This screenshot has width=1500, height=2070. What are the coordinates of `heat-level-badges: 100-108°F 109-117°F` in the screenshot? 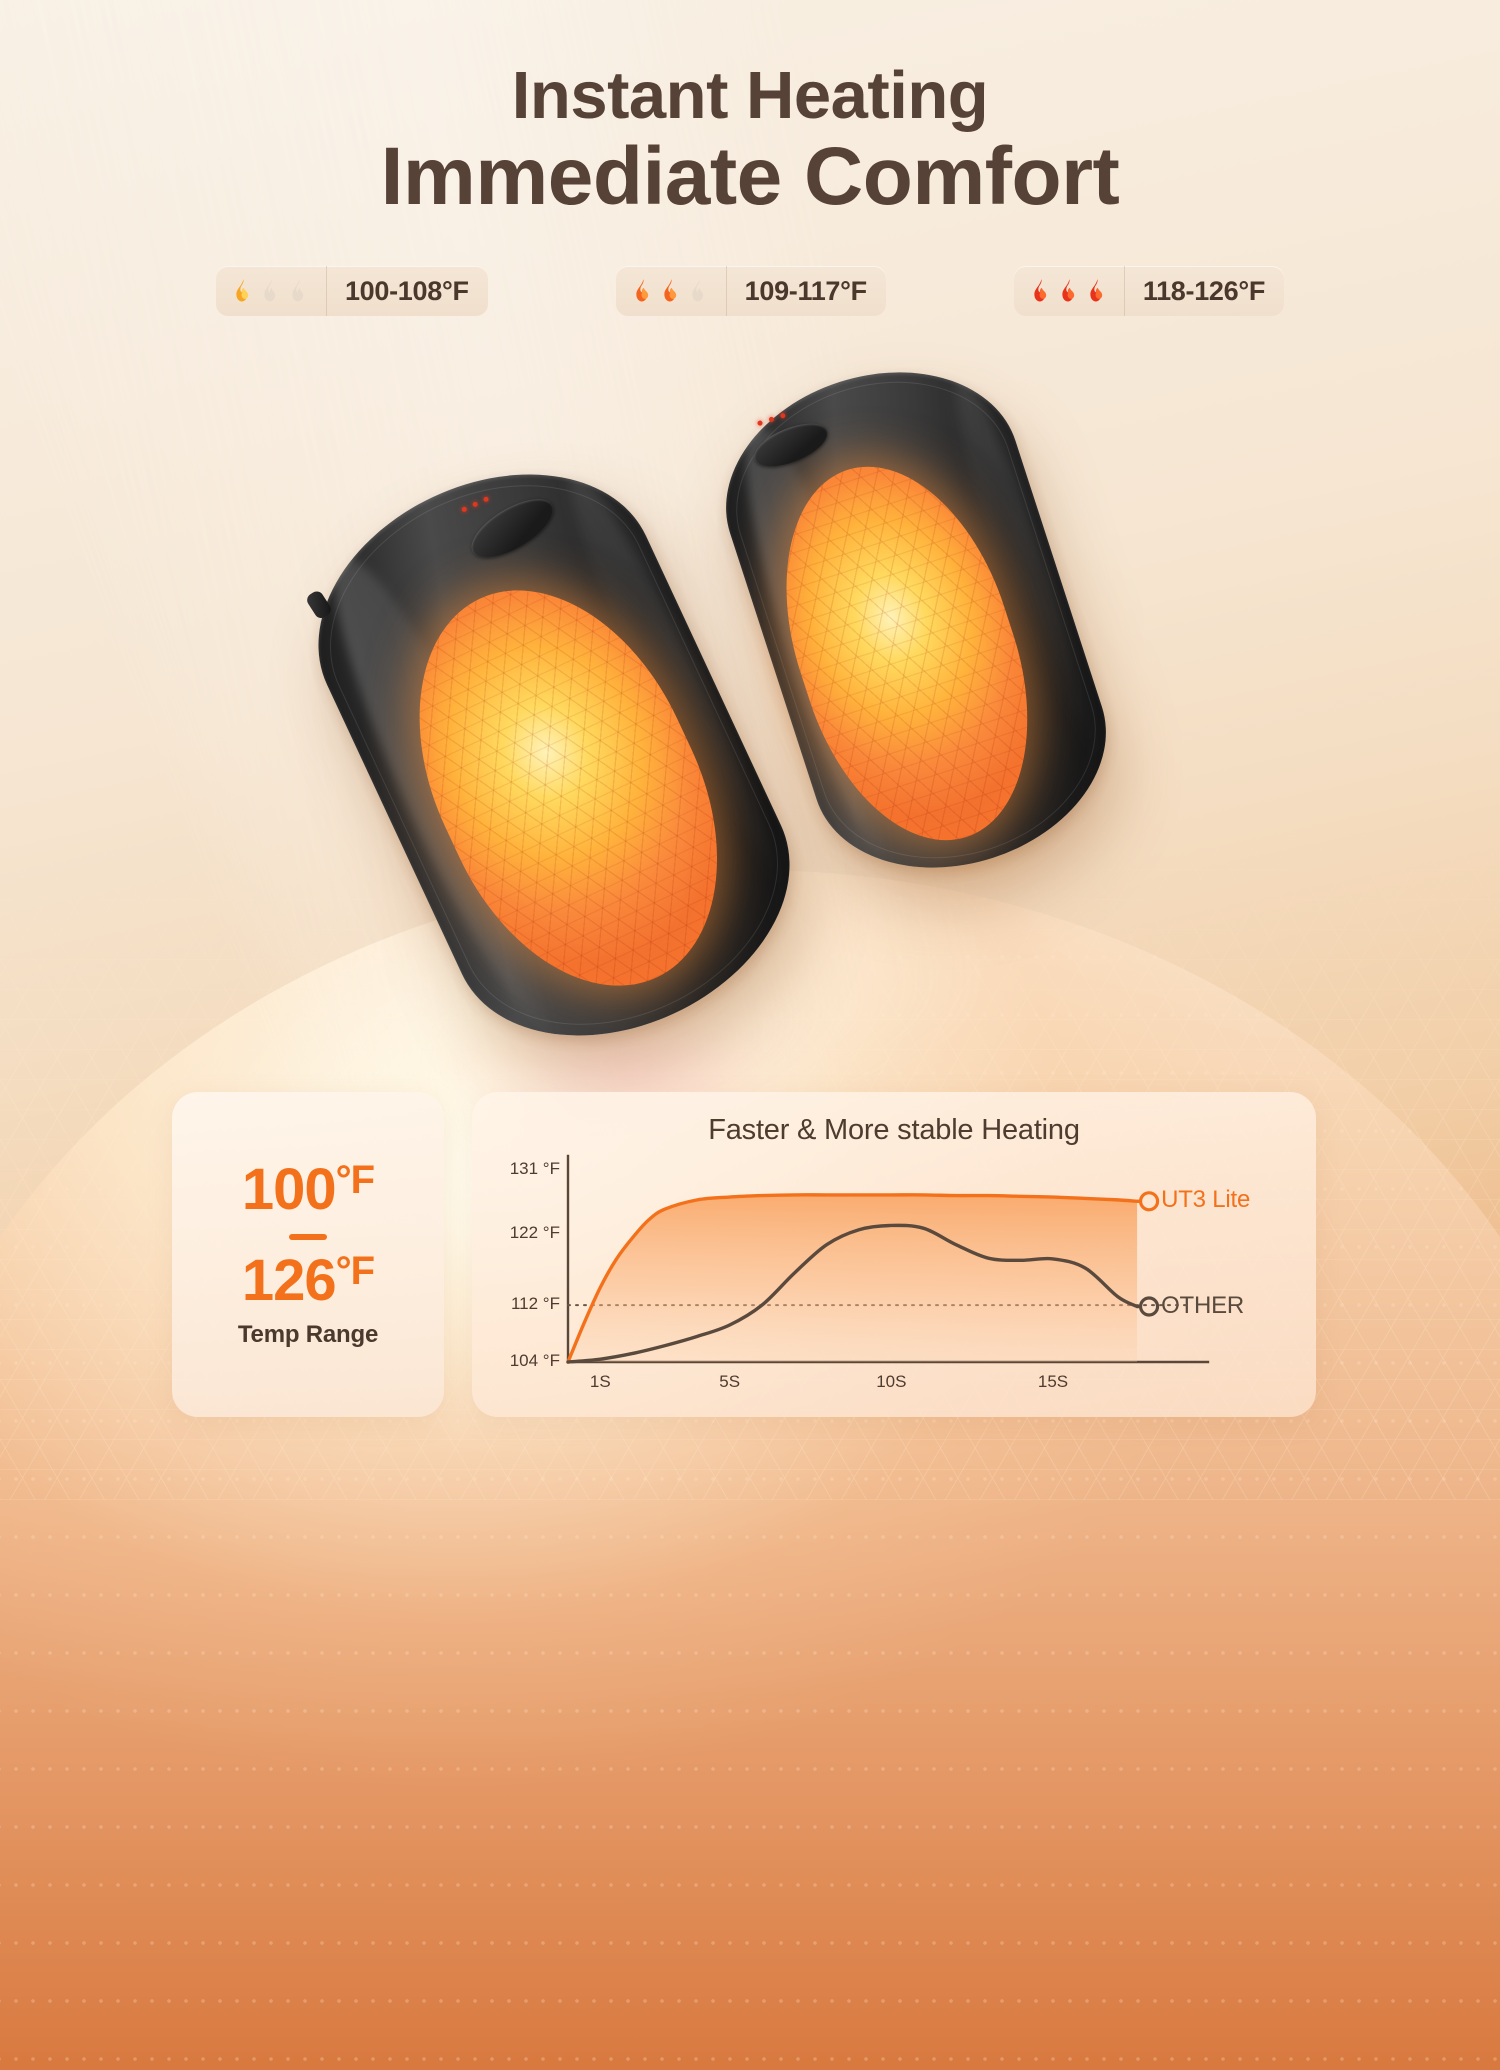 It's located at (750, 291).